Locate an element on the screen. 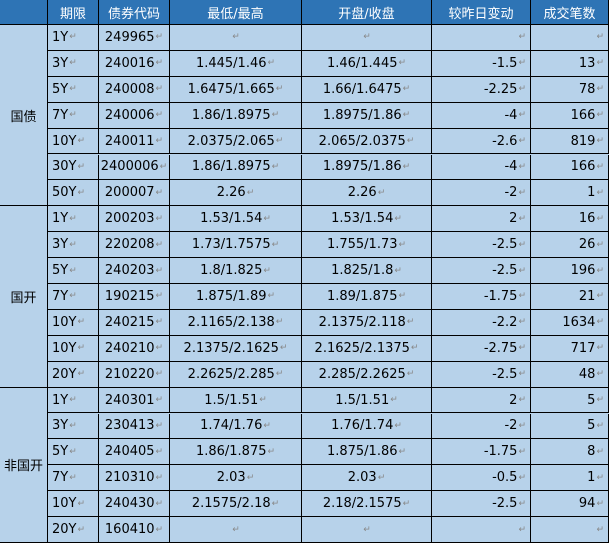 Image resolution: width=609 pixels, height=543 pixels. group-label-cell: 国债 is located at coordinates (24, 116).